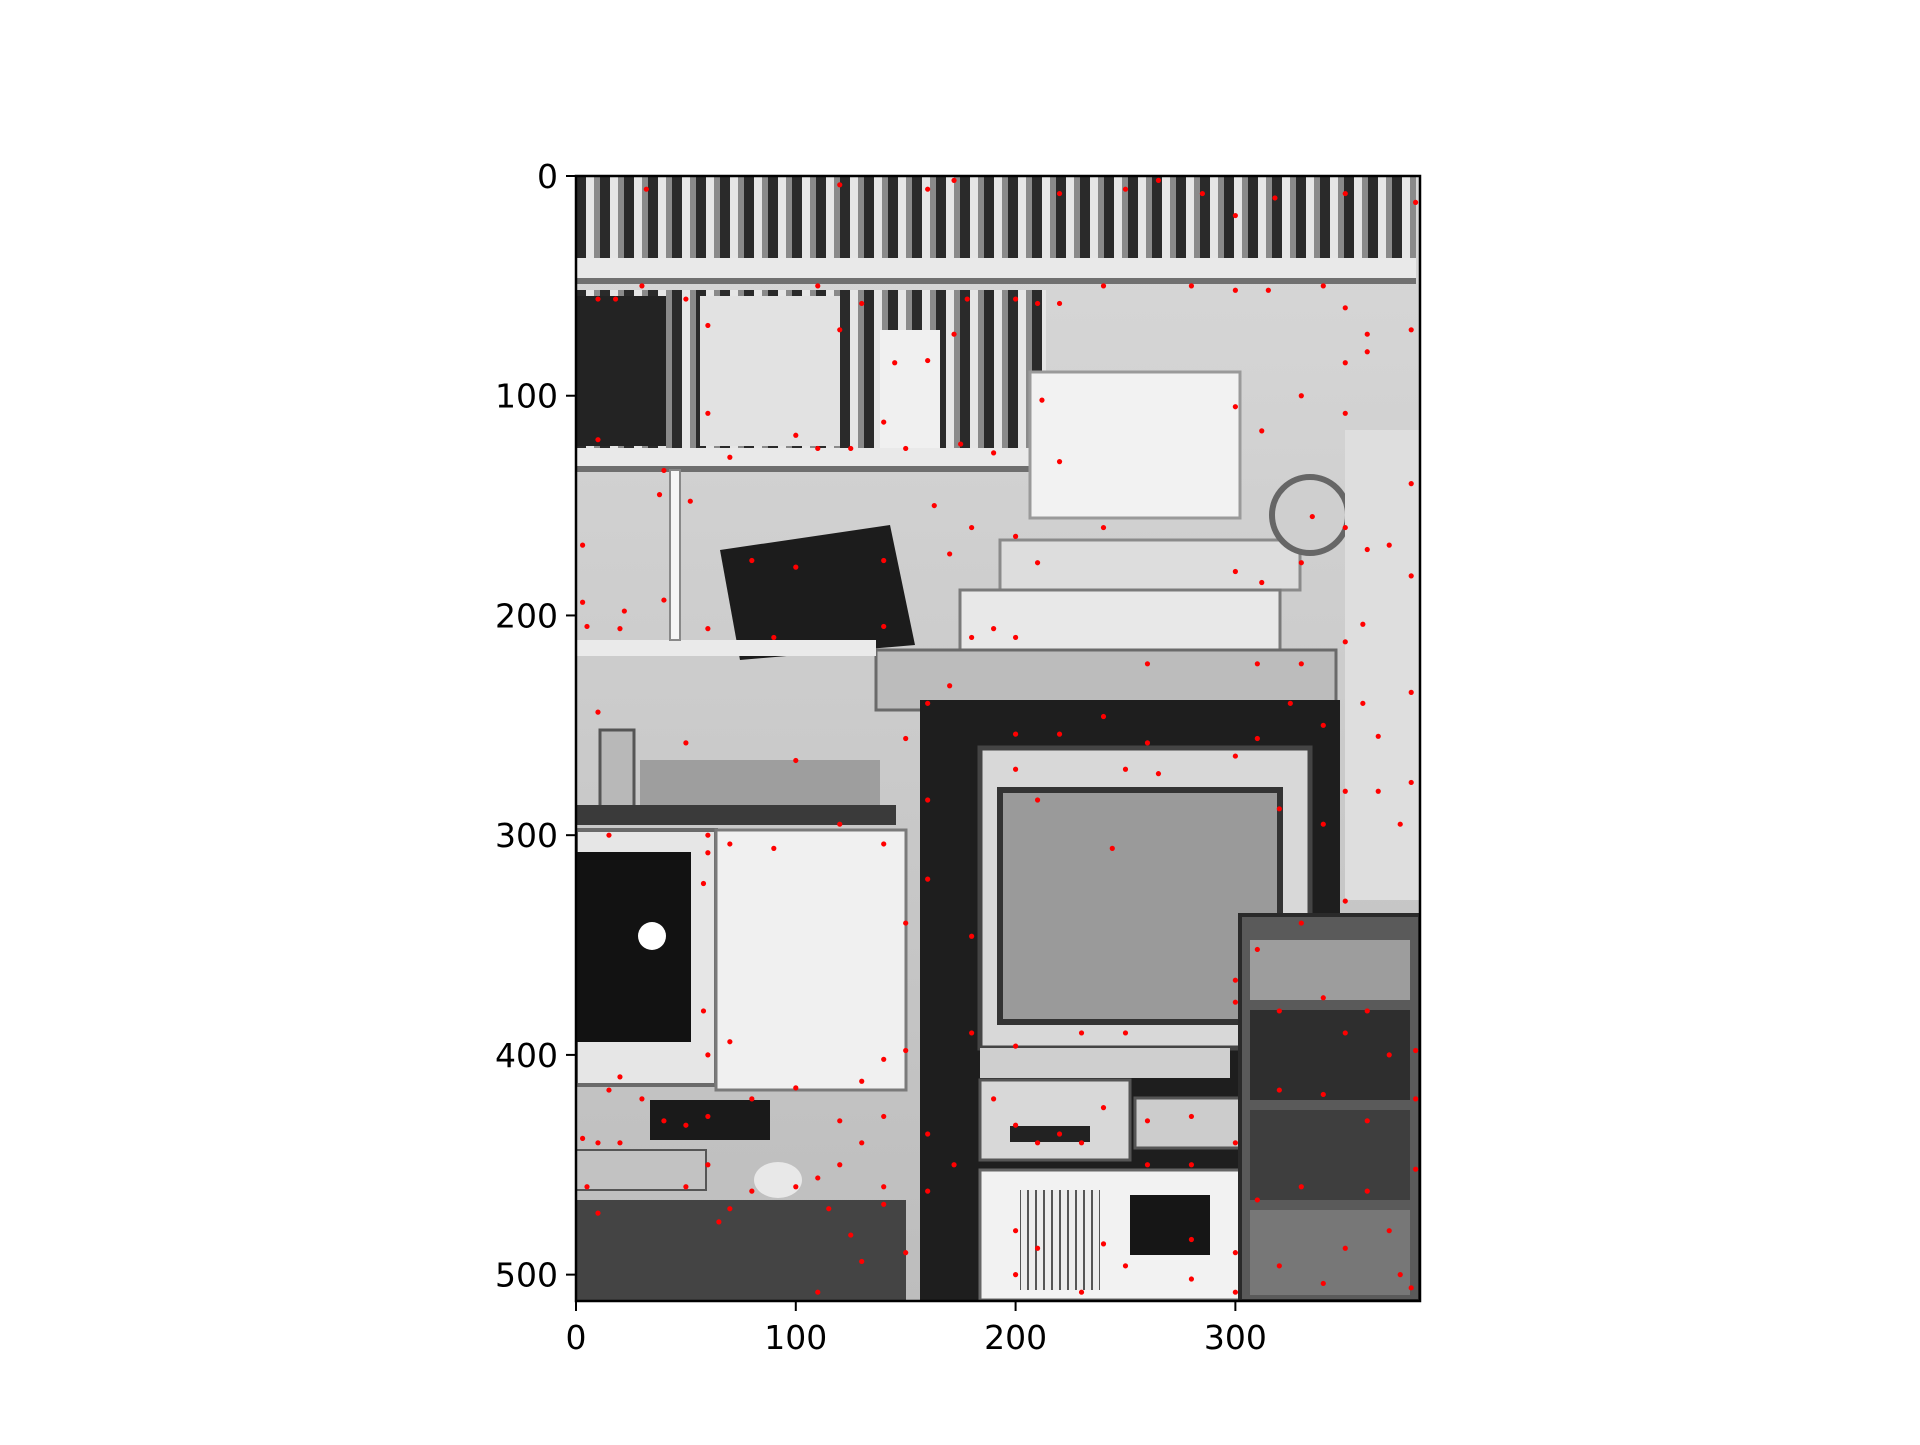 This screenshot has width=1920, height=1445. Describe the element at coordinates (526, 1055) in the screenshot. I see `y-tick-label: 400` at that location.